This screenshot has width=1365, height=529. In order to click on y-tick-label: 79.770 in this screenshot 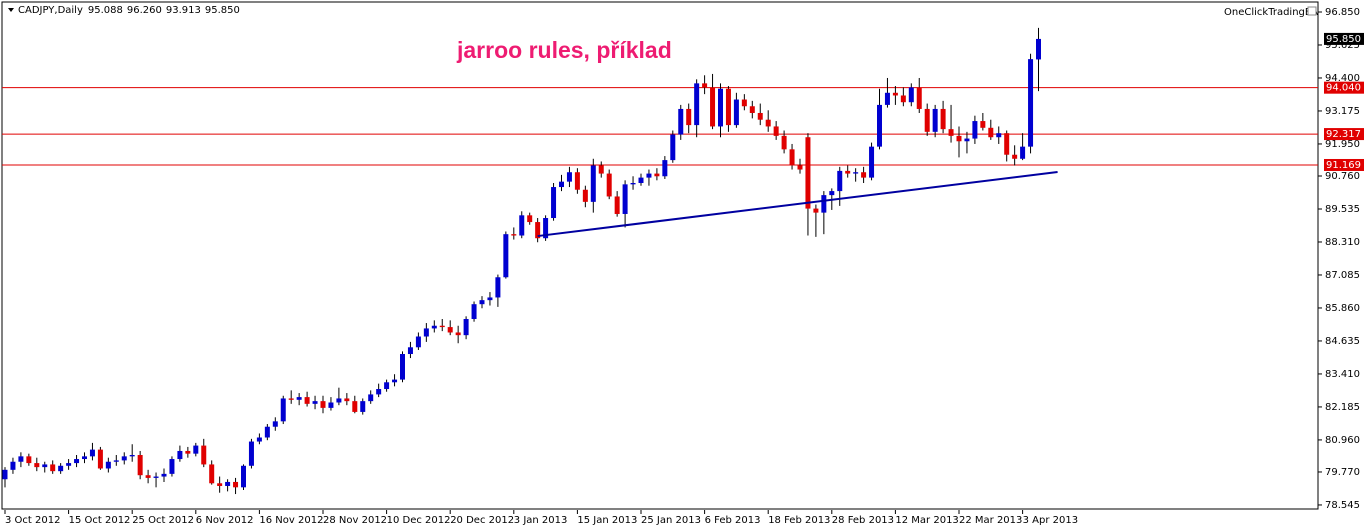, I will do `click(1342, 472)`.